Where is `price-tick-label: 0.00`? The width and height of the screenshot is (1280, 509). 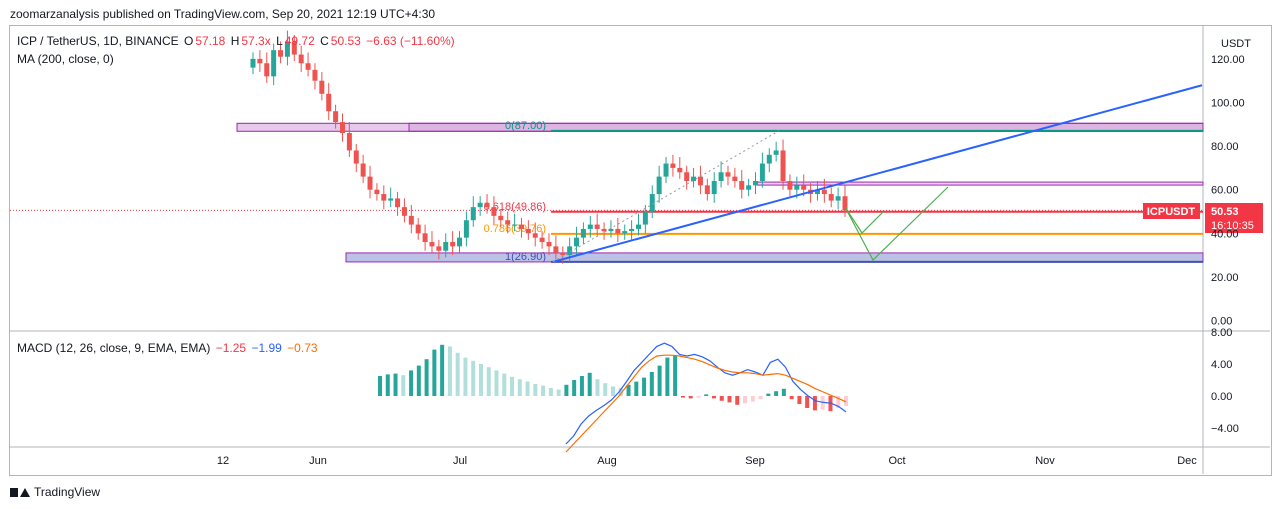
price-tick-label: 0.00 is located at coordinates (1221, 322).